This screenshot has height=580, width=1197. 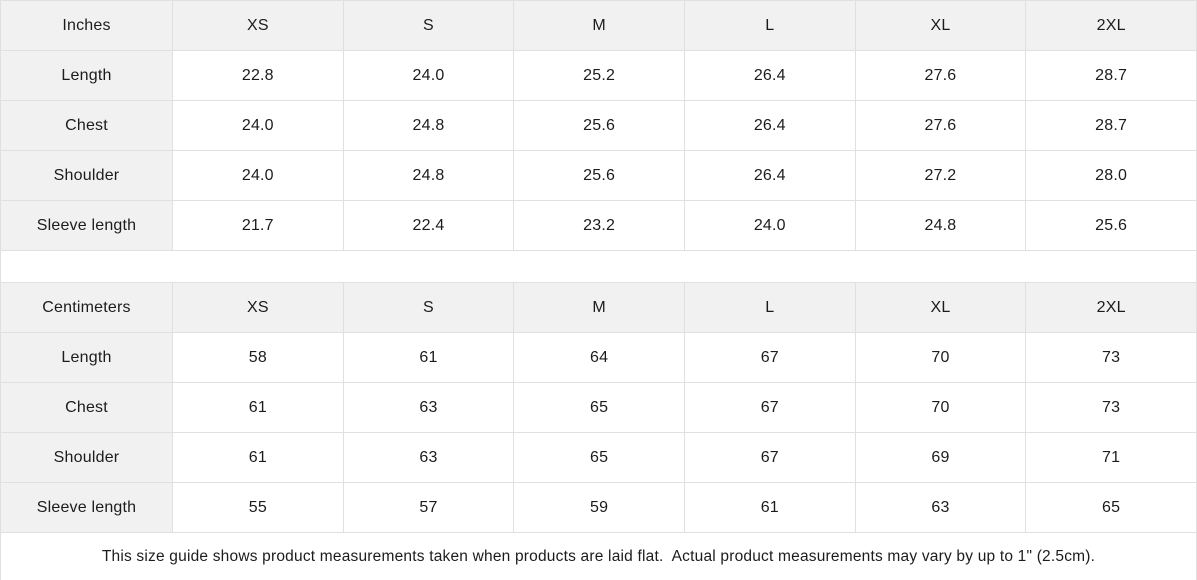 I want to click on table-row: Chest 61 63 65 67 70 73, so click(x=598, y=407).